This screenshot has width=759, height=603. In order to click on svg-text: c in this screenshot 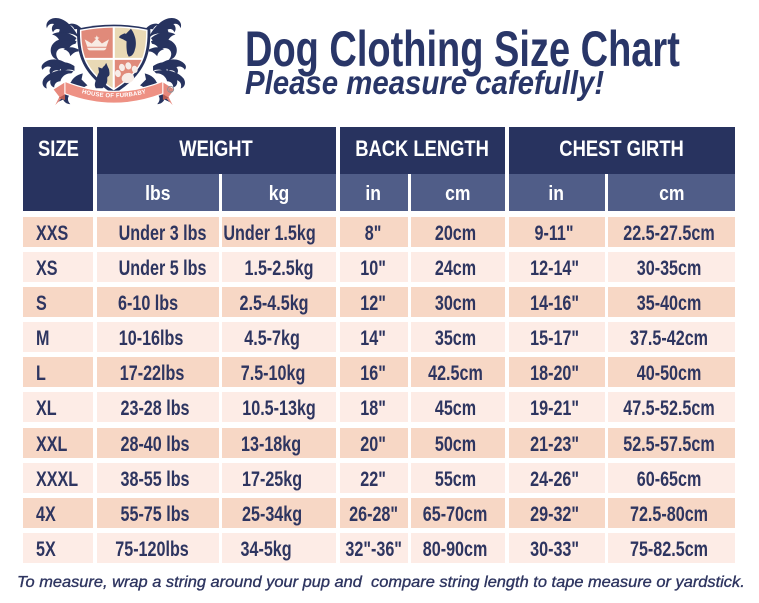, I will do `click(170, 90)`.